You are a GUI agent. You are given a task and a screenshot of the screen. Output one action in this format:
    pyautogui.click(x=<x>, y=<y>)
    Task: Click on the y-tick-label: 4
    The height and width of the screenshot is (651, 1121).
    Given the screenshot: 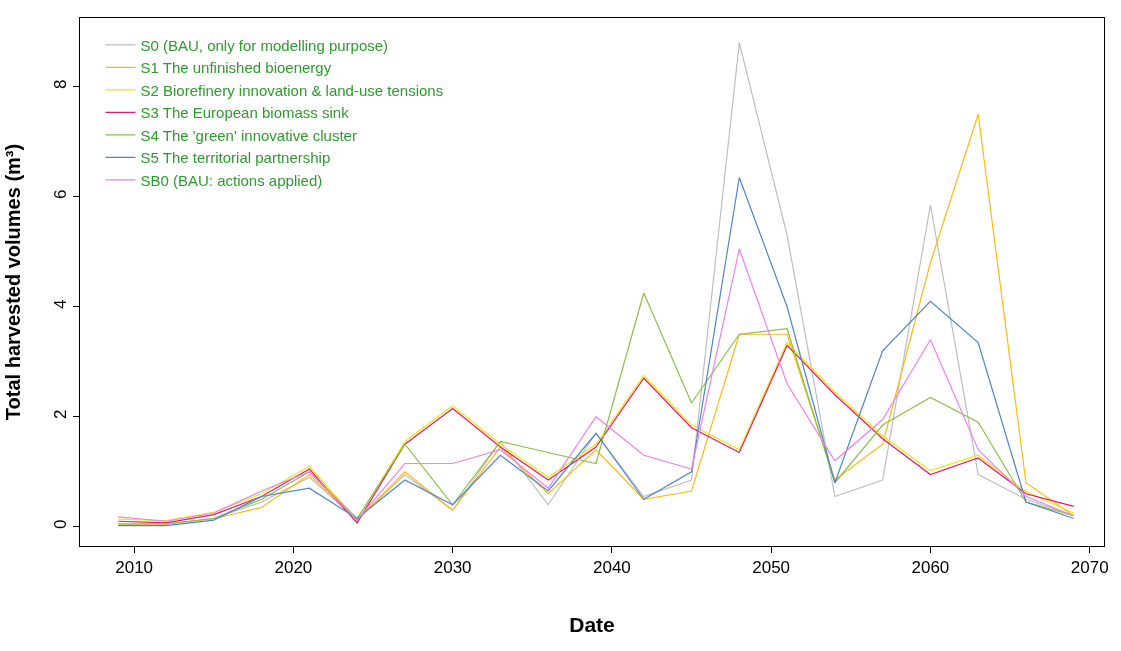 What is the action you would take?
    pyautogui.click(x=61, y=304)
    